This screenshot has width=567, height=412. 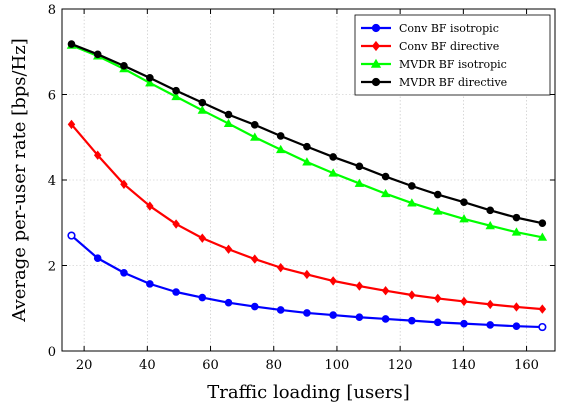 What do you see at coordinates (52, 181) in the screenshot?
I see `y-tick-label: 4` at bounding box center [52, 181].